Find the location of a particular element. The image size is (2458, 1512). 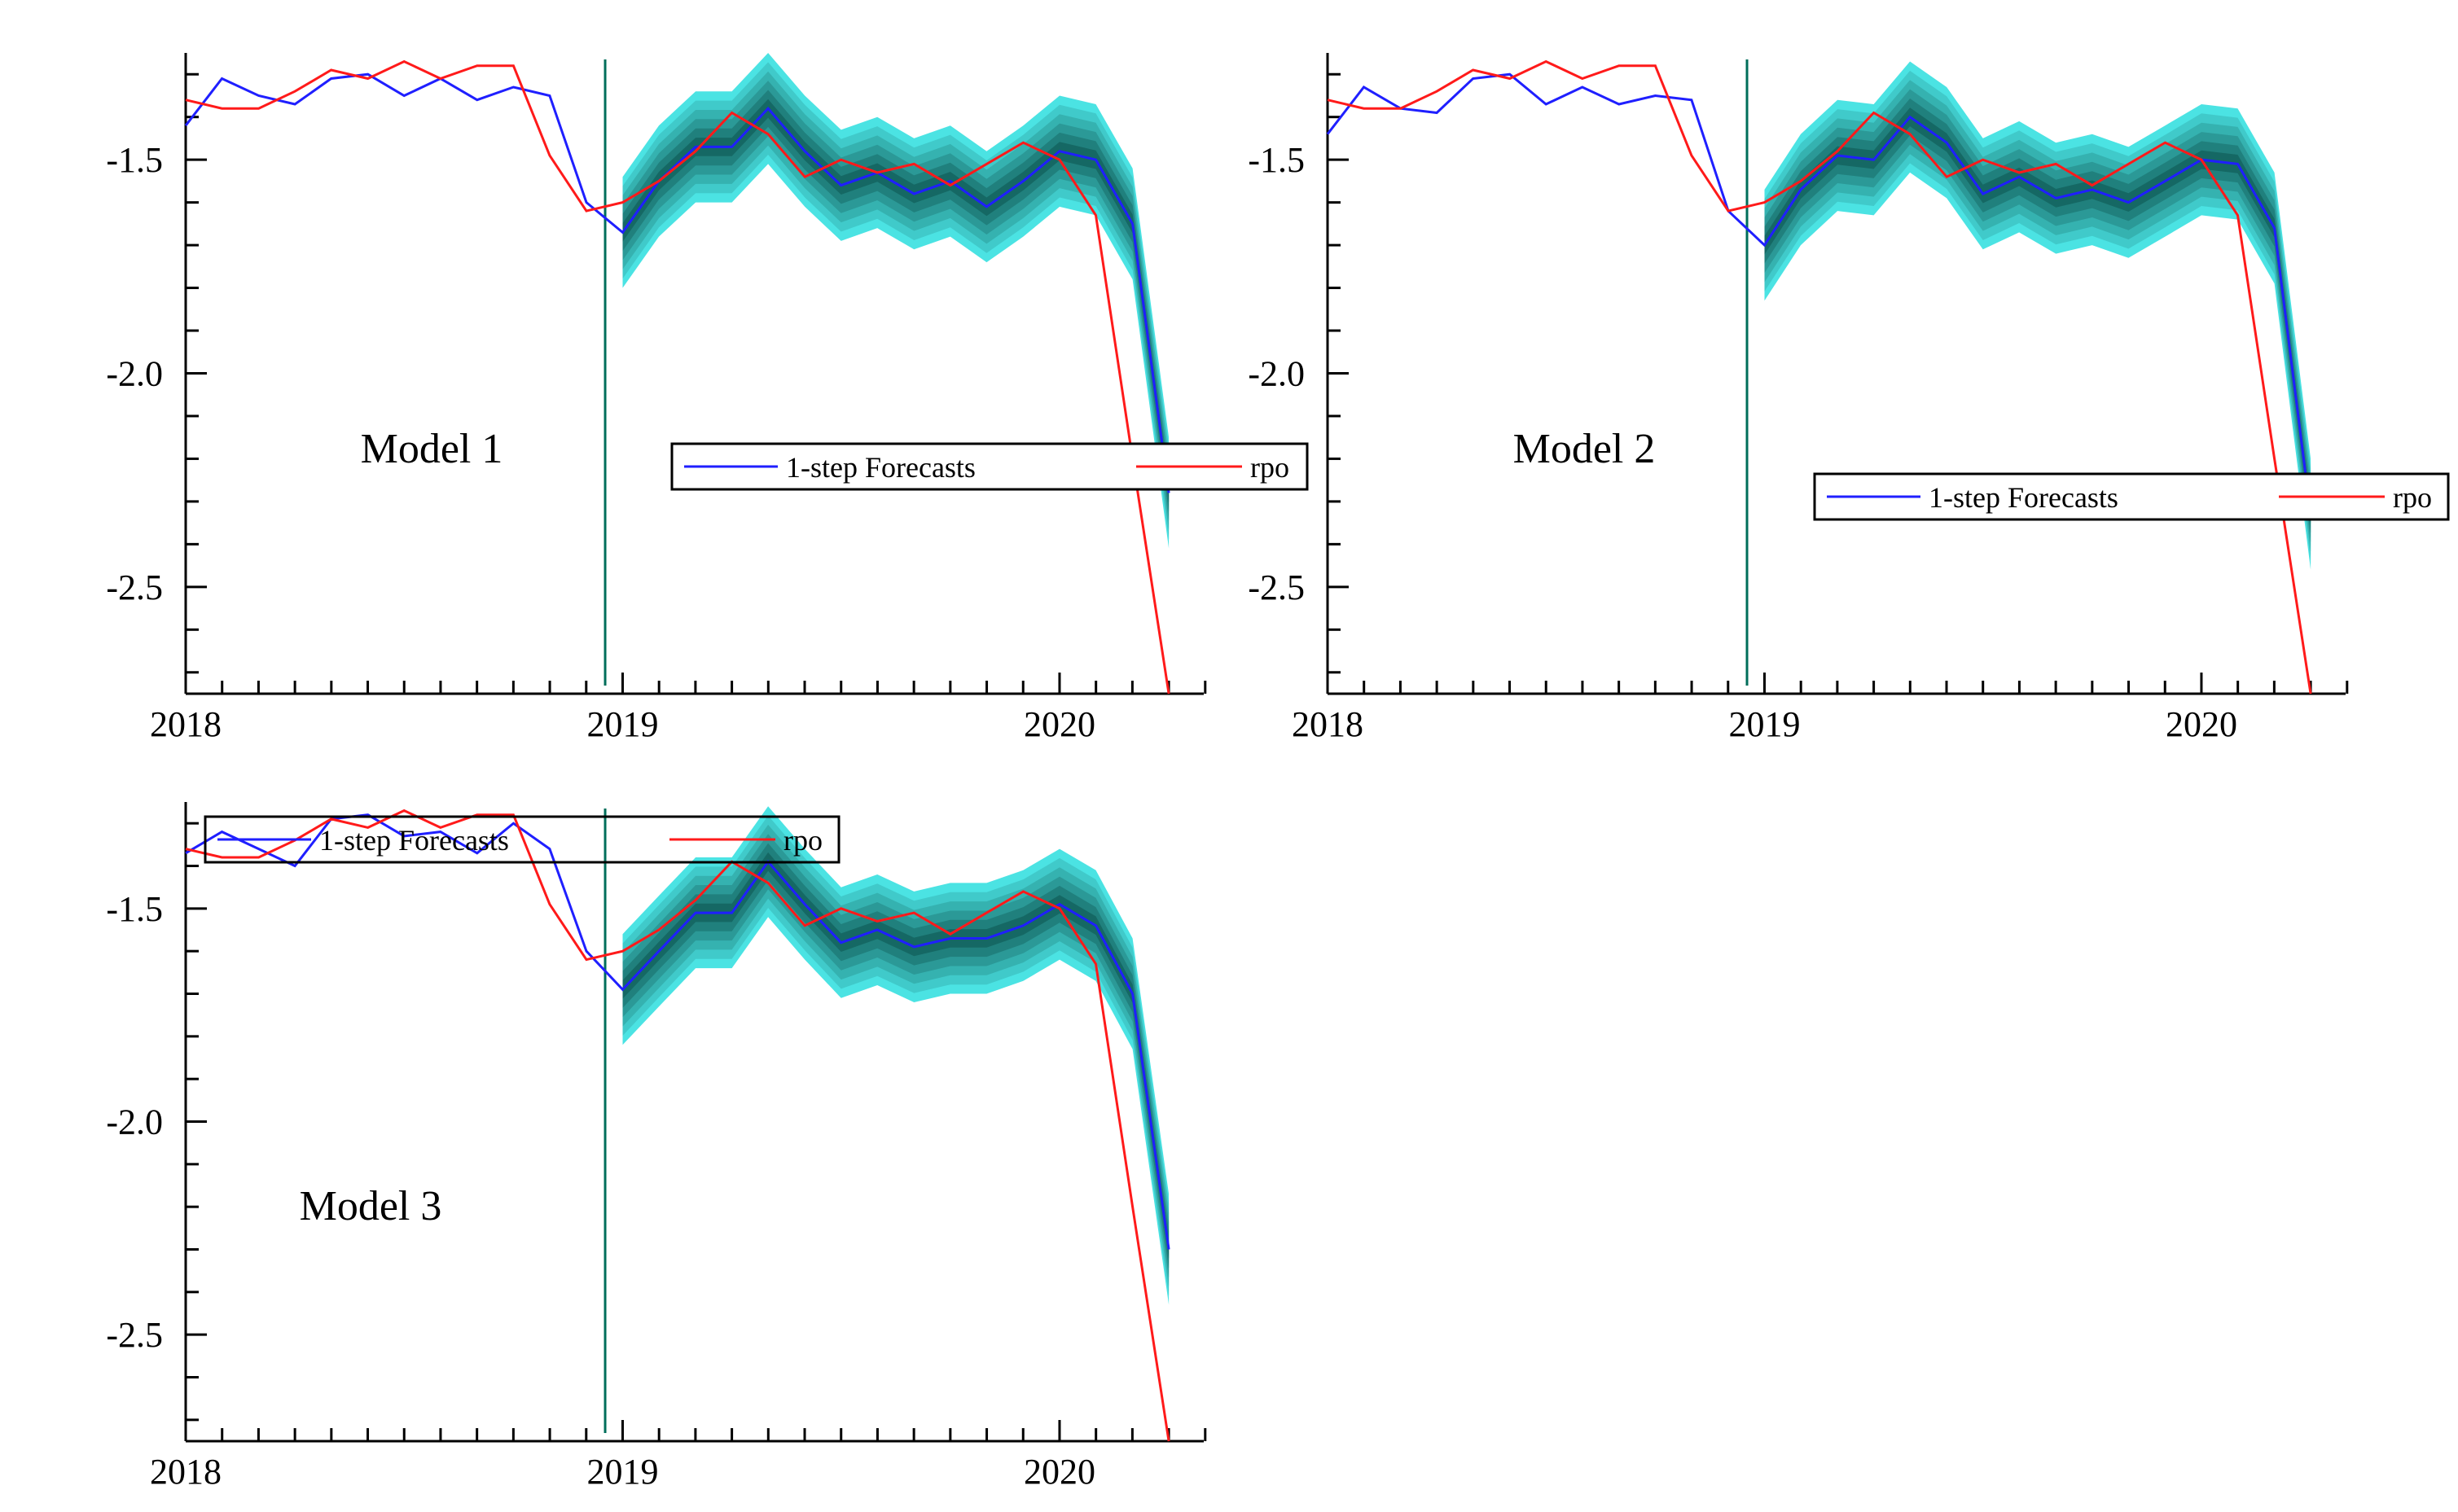

model-label: Model 1 is located at coordinates (432, 449).